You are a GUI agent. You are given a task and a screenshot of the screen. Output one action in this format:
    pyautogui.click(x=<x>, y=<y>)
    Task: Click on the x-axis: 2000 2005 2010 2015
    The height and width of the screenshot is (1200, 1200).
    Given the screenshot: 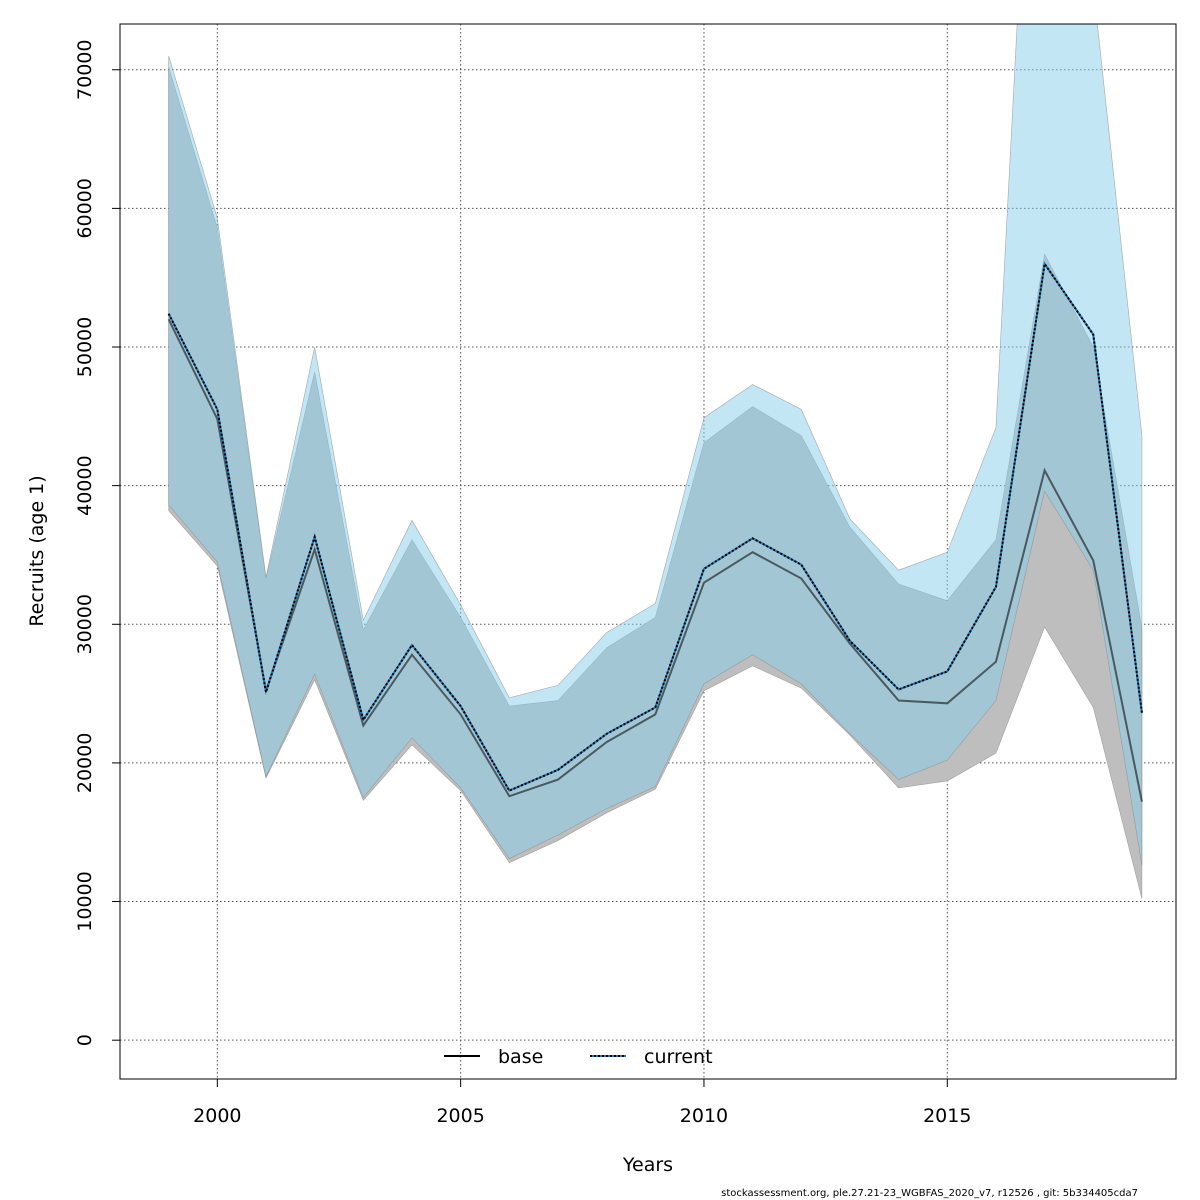 What is the action you would take?
    pyautogui.click(x=582, y=1103)
    